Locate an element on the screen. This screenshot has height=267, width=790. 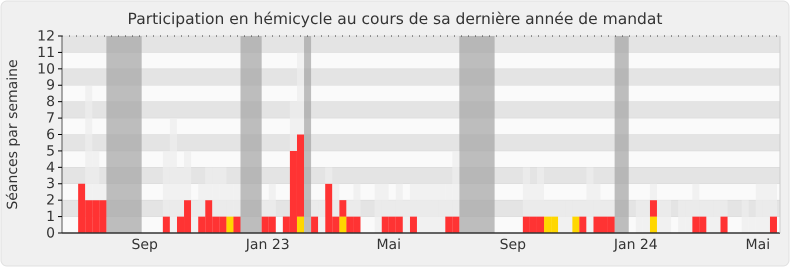
y-tick-label: 0 is located at coordinates (50, 233).